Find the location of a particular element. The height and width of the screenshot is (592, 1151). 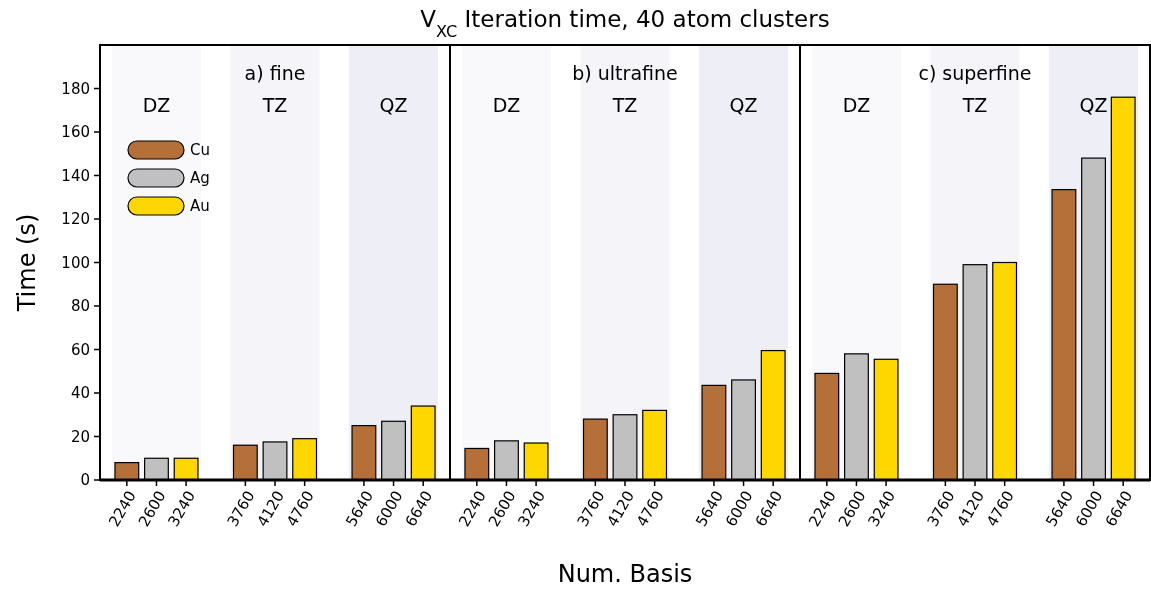

y-tick-label: 20 is located at coordinates (80, 436).